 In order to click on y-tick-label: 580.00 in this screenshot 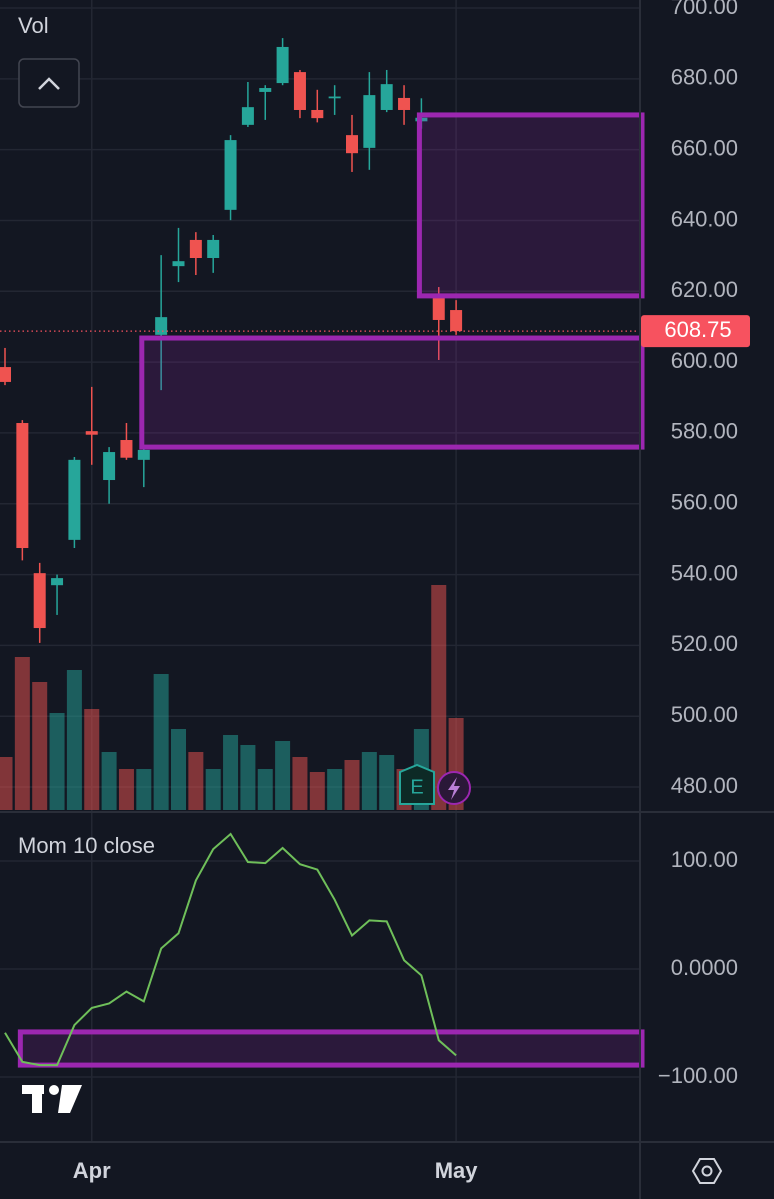, I will do `click(704, 431)`.